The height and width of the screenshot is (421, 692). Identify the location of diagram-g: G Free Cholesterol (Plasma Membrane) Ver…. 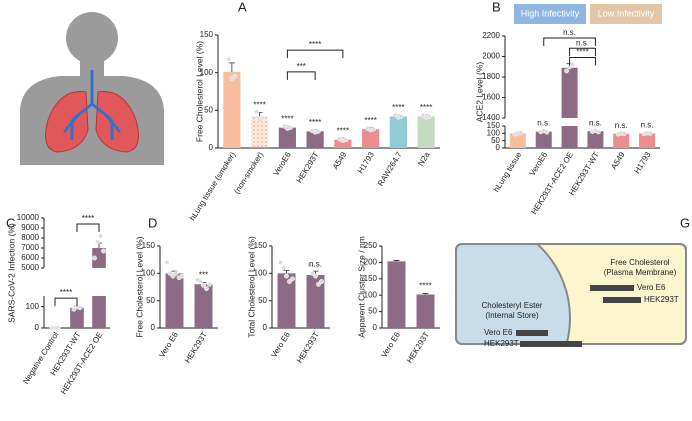
(572, 281).